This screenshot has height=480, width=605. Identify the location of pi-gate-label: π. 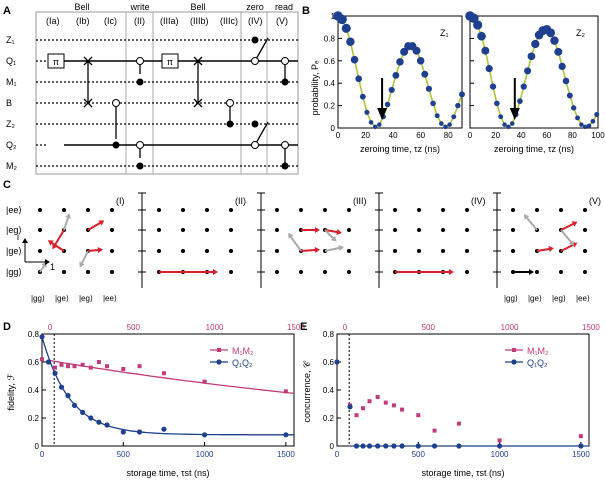
(56, 62).